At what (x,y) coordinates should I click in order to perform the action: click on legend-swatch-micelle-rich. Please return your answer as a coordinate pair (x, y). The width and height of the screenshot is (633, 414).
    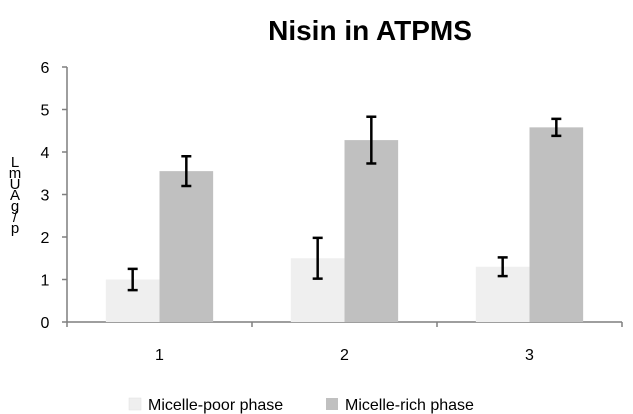
    Looking at the image, I should click on (332, 404).